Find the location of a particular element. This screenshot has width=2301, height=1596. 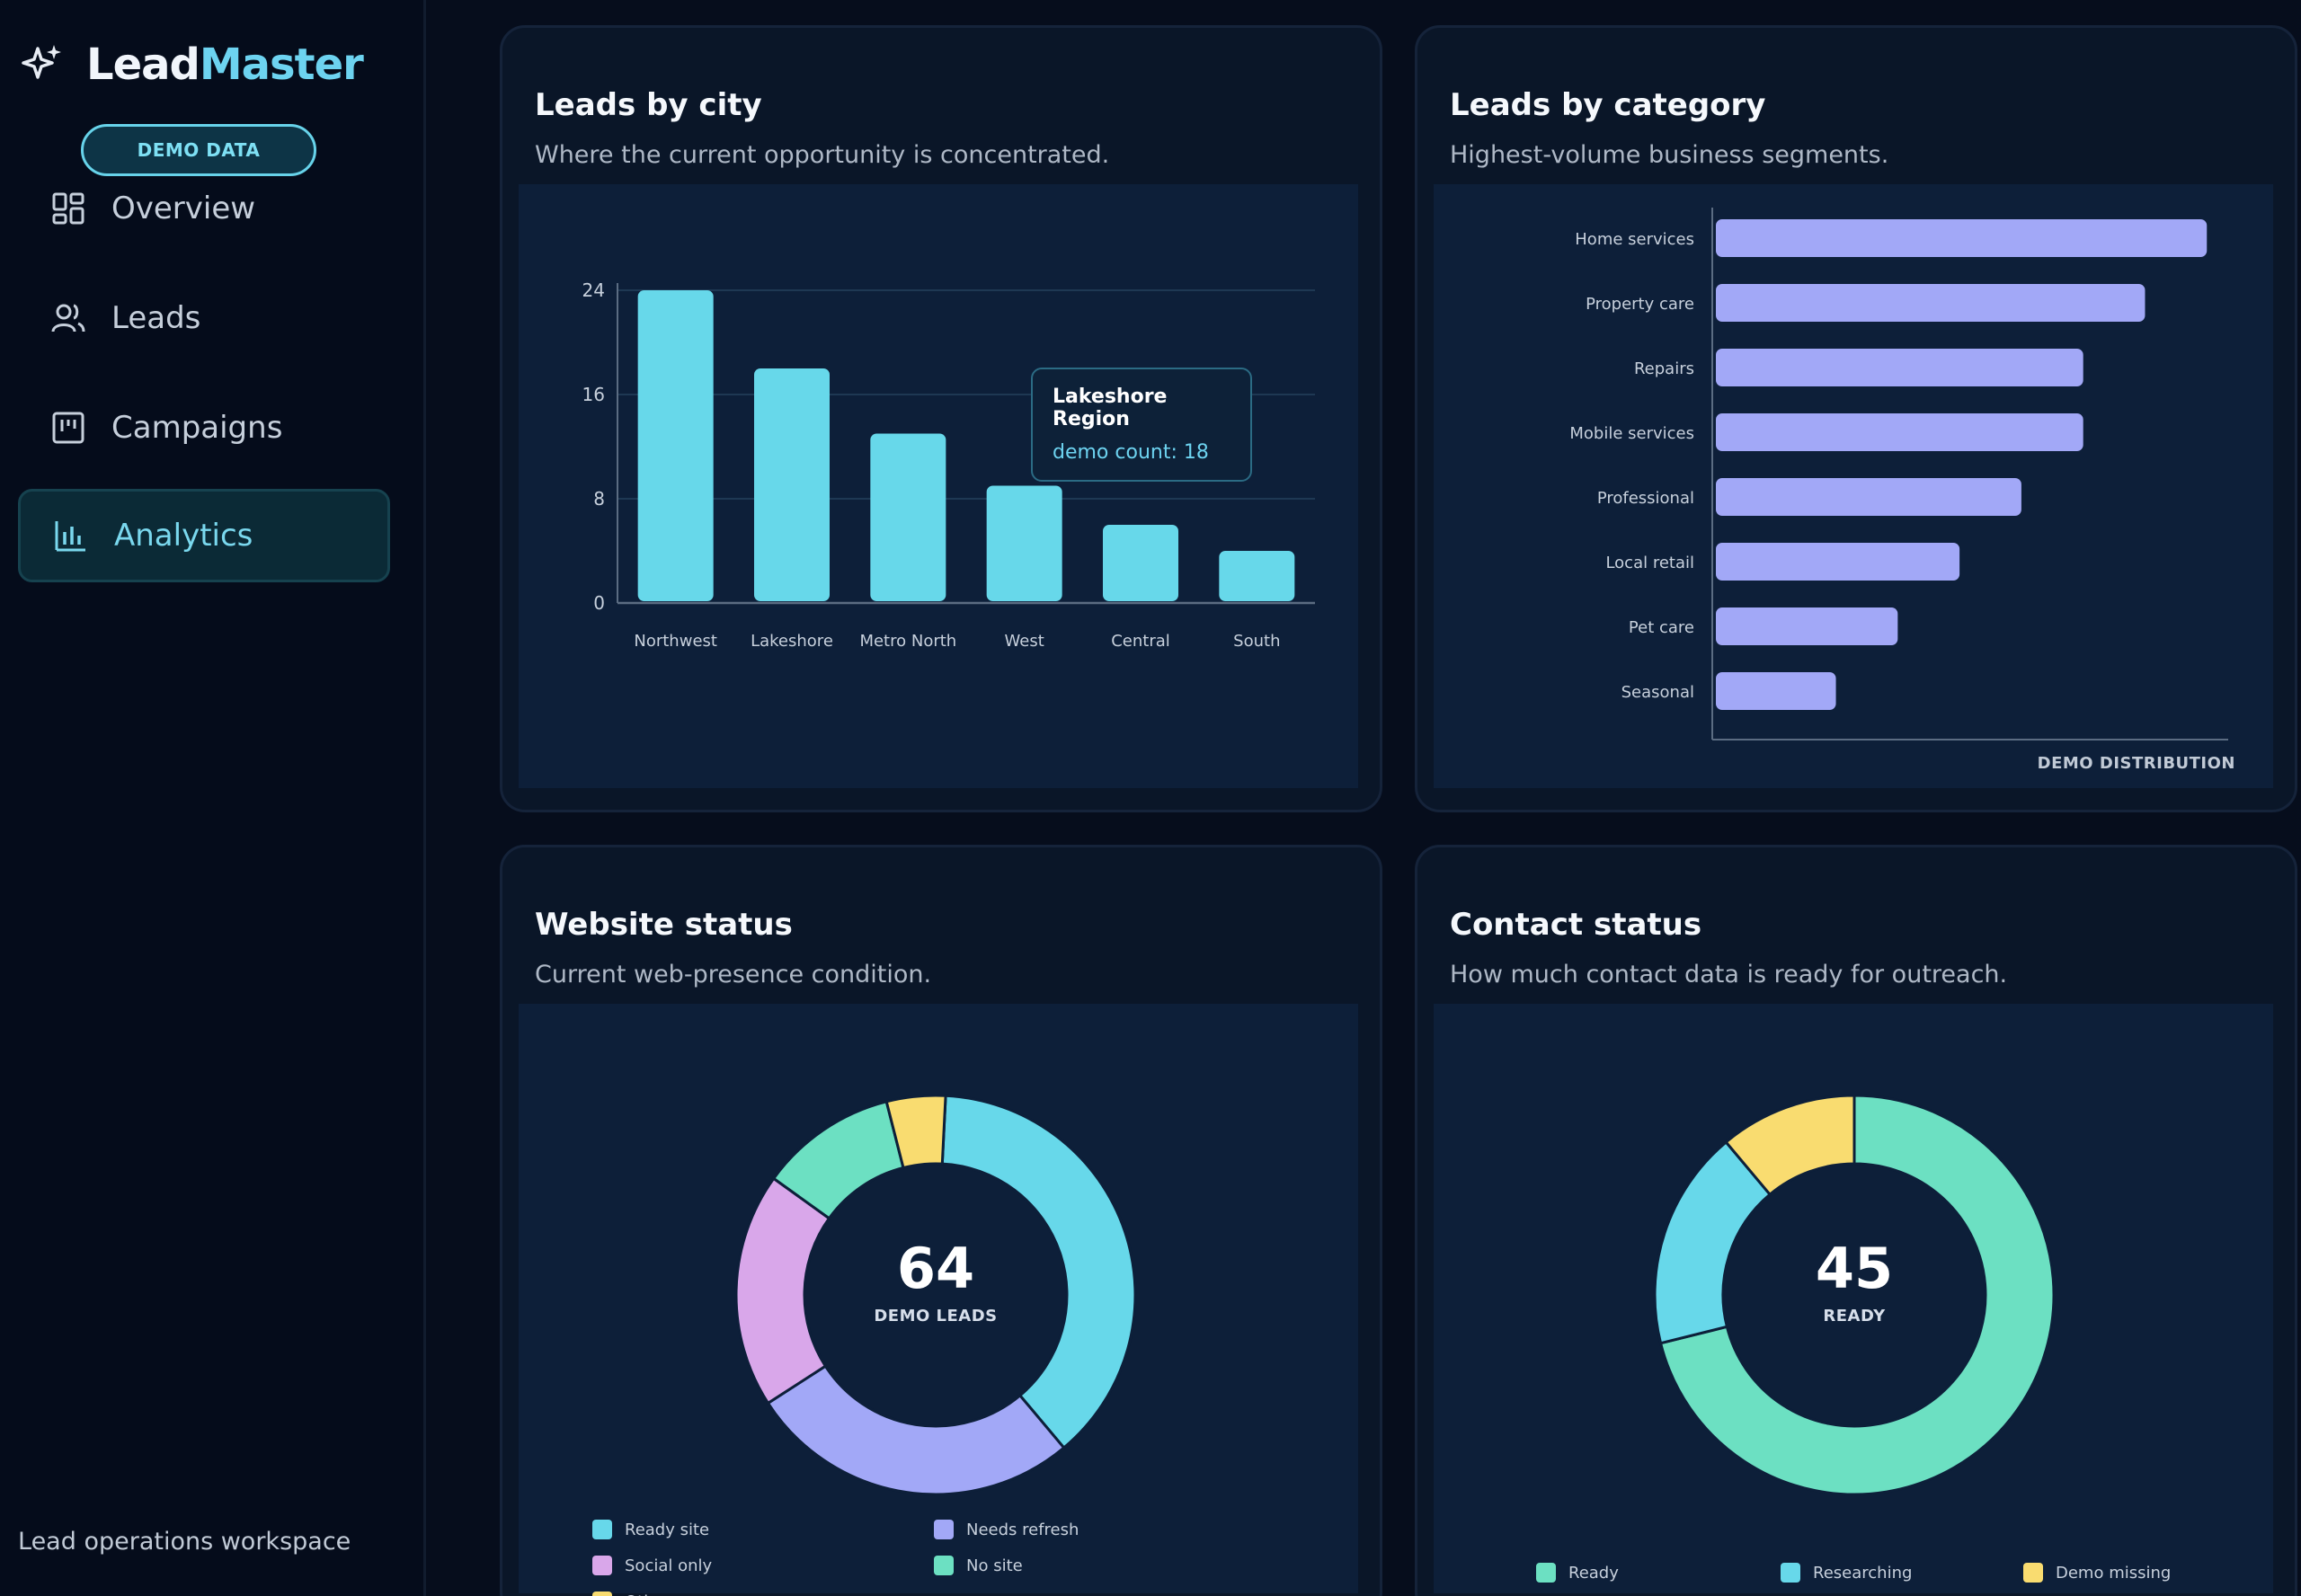

legend-label: Demo missing is located at coordinates (2114, 1573).